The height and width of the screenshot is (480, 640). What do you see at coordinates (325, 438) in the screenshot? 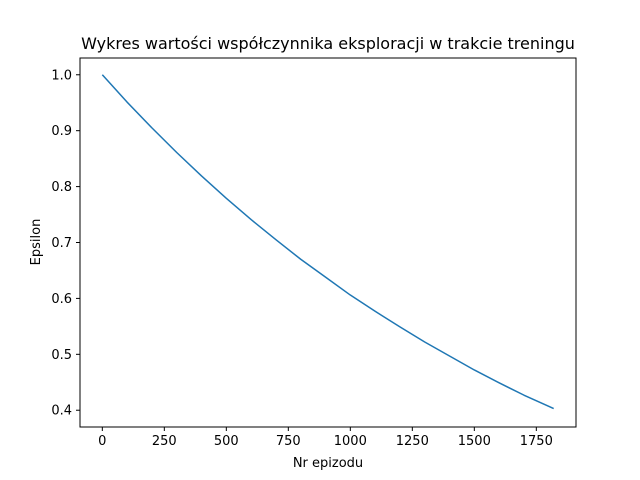
I see `x-axis-ticks: 0 250 500 750 1000 1250 1500 1750` at bounding box center [325, 438].